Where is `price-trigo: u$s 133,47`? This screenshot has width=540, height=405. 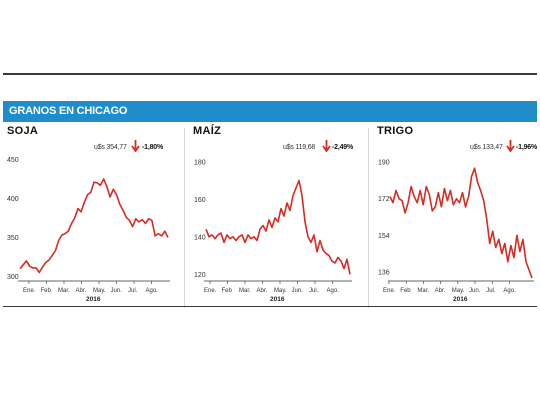 price-trigo: u$s 133,47 is located at coordinates (486, 147).